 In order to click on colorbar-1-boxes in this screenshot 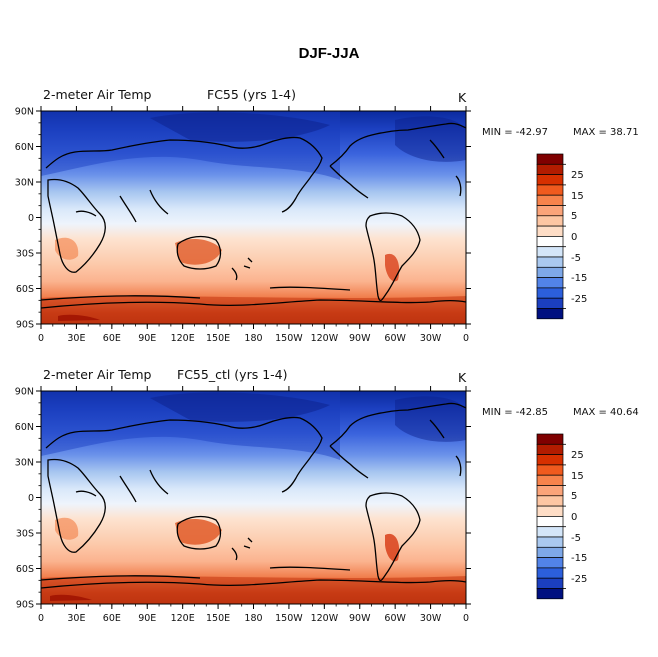, I will do `click(551, 236)`.